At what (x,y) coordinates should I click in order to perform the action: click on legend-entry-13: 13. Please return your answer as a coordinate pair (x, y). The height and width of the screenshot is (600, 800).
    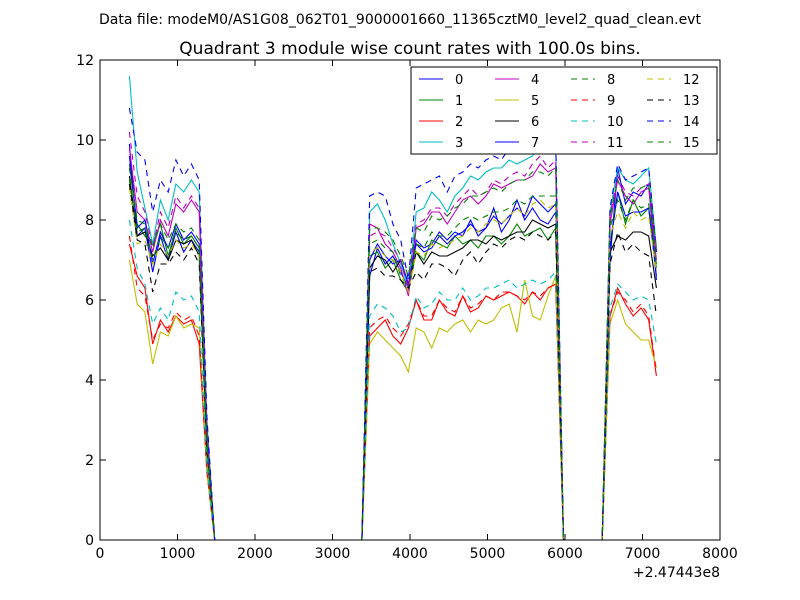
    Looking at the image, I should click on (691, 101).